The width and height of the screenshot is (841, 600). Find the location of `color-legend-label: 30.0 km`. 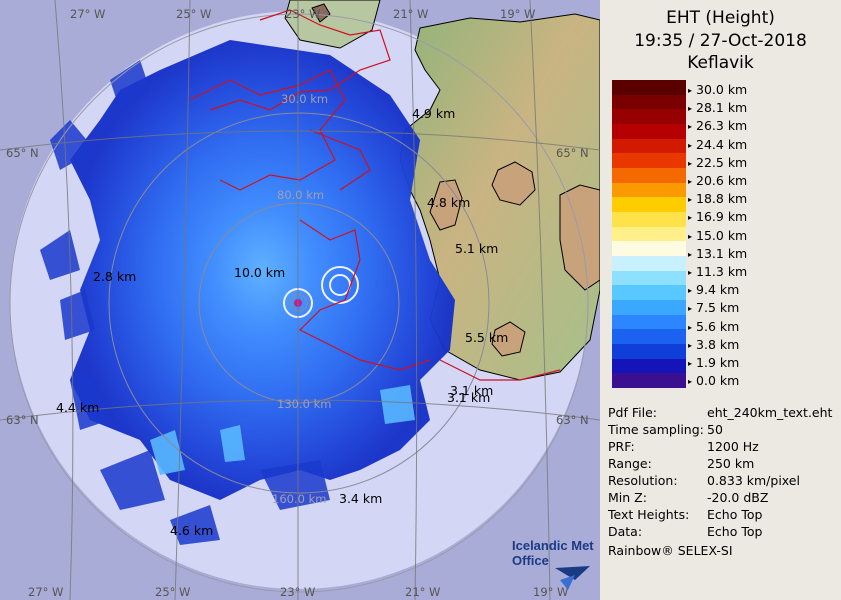

color-legend-label: 30.0 km is located at coordinates (717, 89).